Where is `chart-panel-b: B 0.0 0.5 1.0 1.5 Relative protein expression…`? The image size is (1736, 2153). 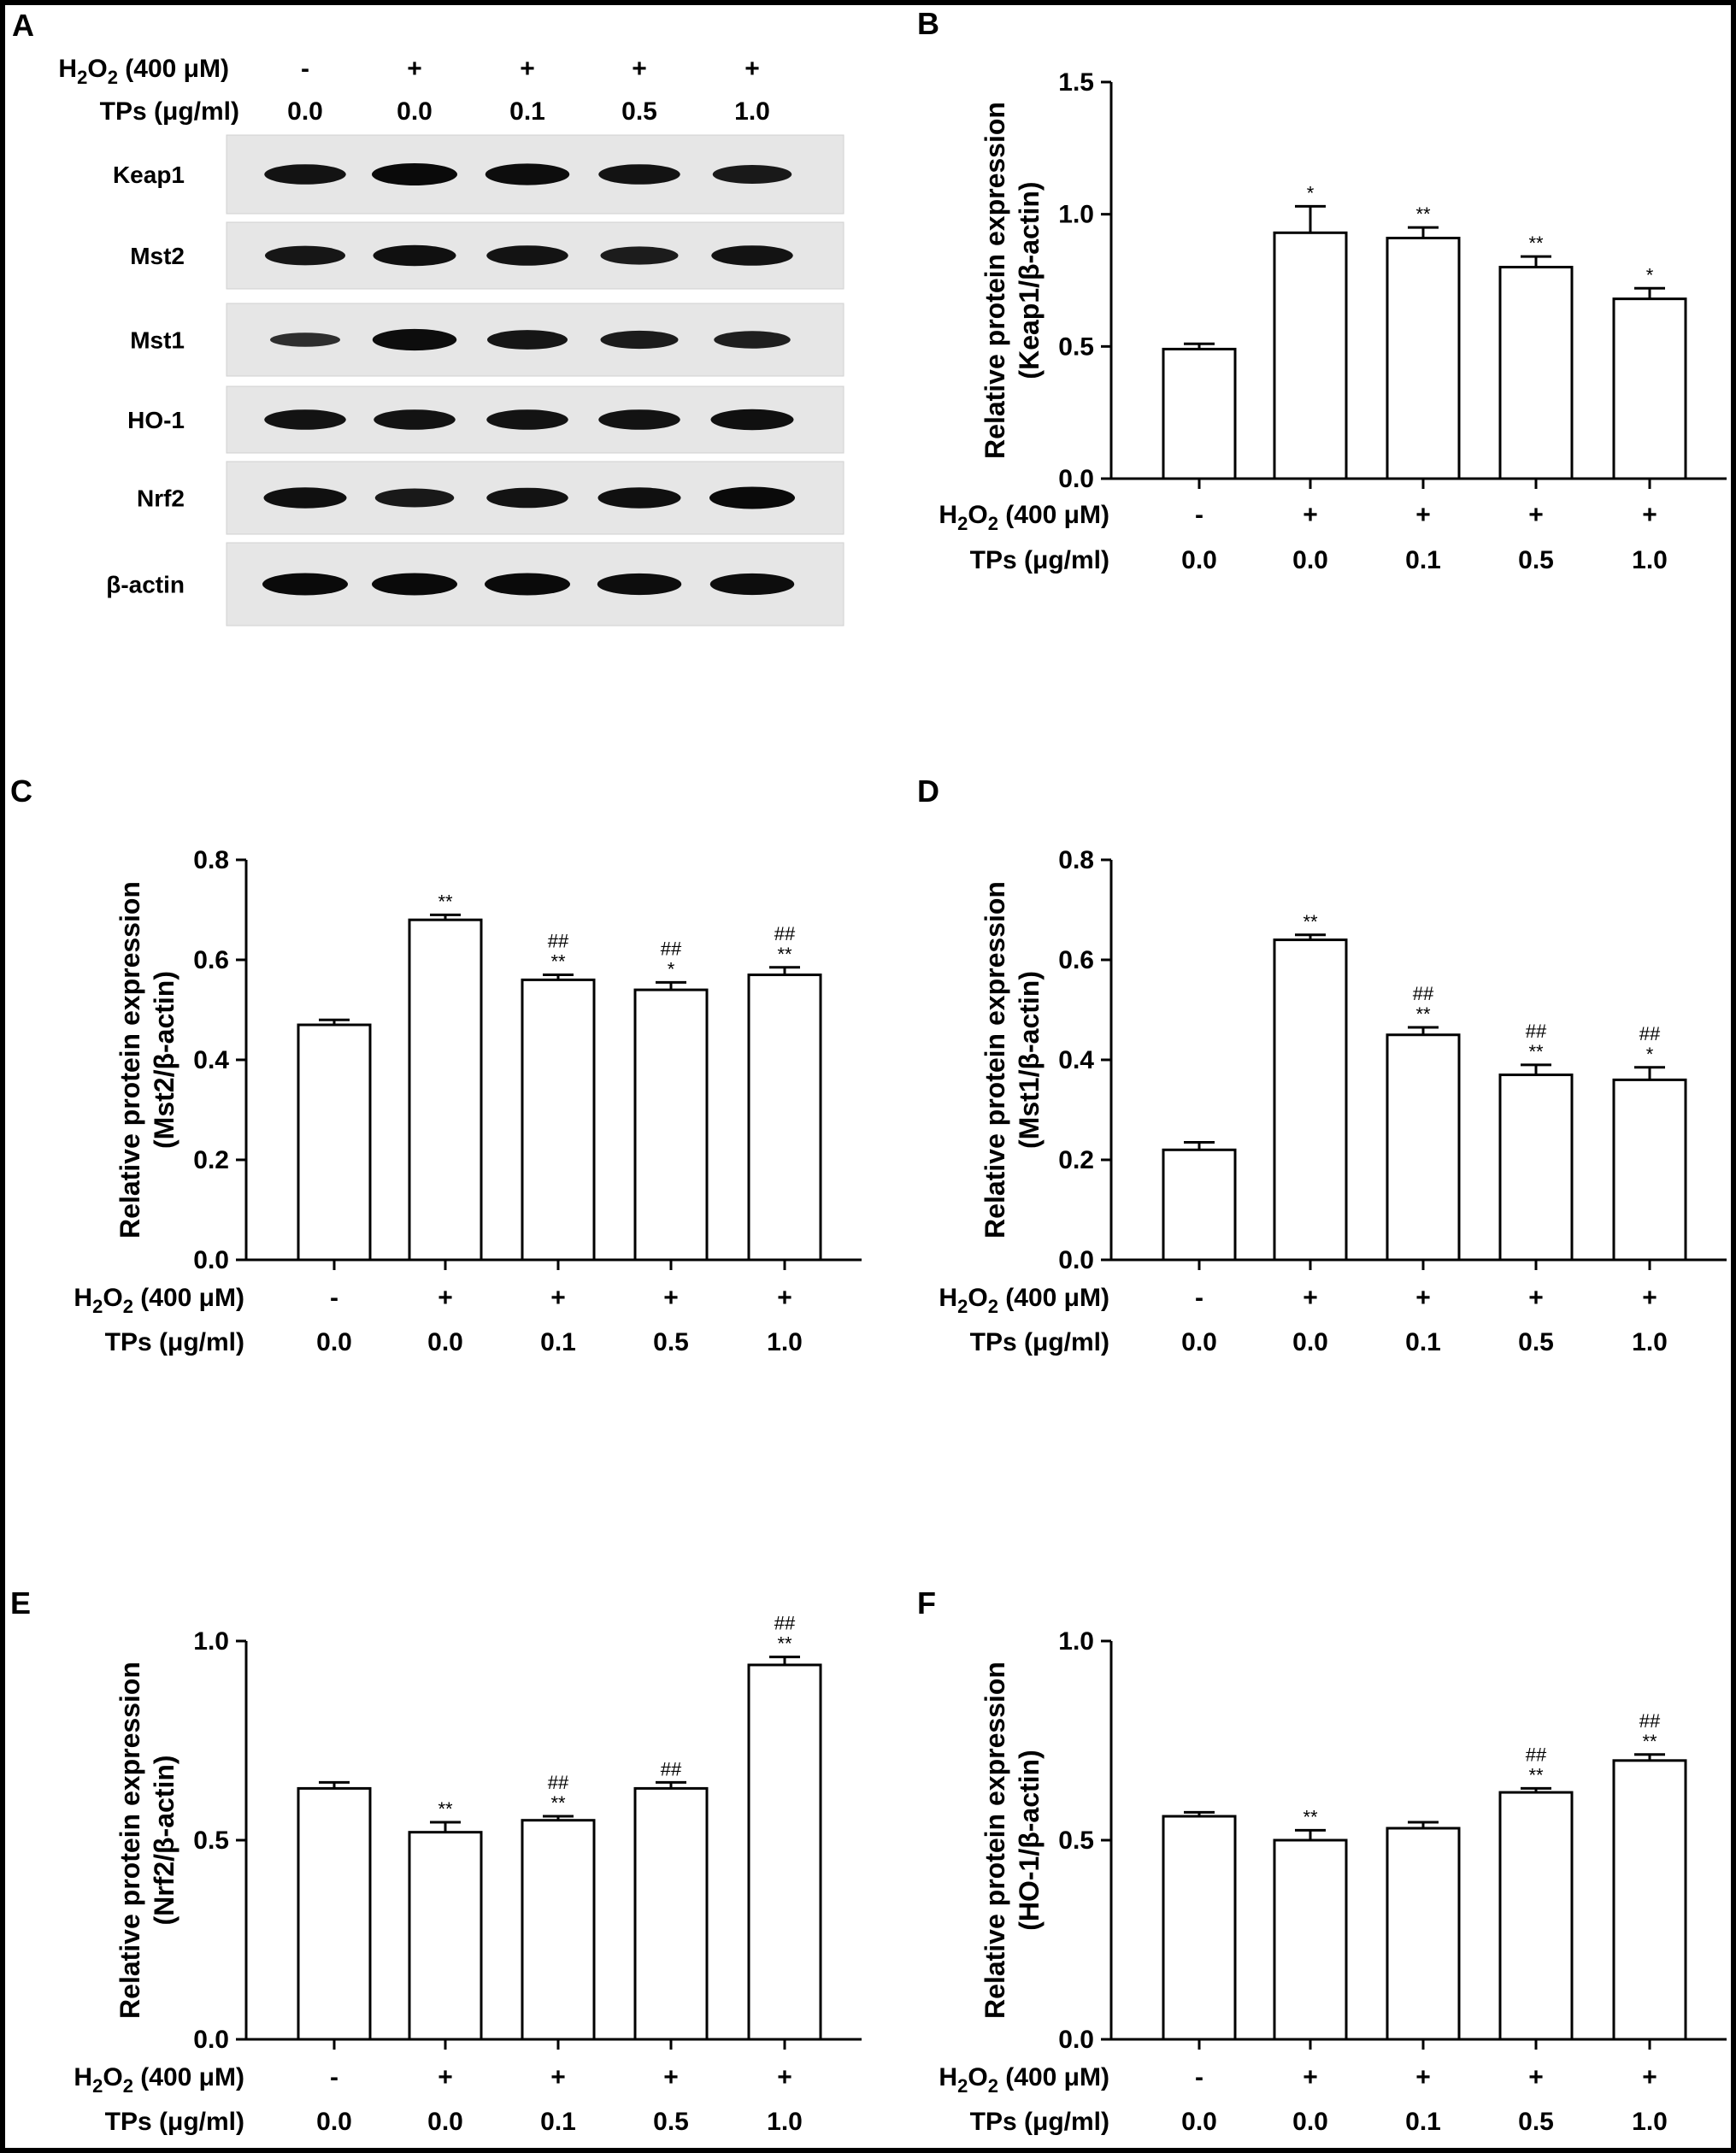
chart-panel-b: B 0.0 0.5 1.0 1.5 Relative protein expression… is located at coordinates (1322, 290).